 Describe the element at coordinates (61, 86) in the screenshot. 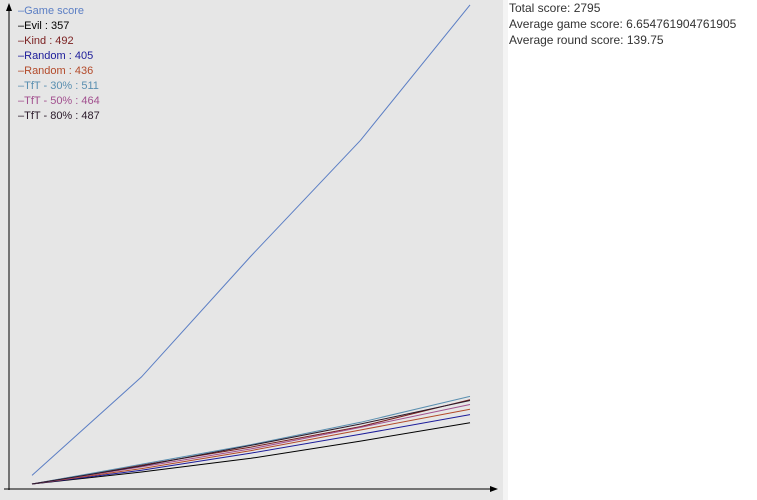

I see `legend-label: TfT - 30% : 511` at that location.